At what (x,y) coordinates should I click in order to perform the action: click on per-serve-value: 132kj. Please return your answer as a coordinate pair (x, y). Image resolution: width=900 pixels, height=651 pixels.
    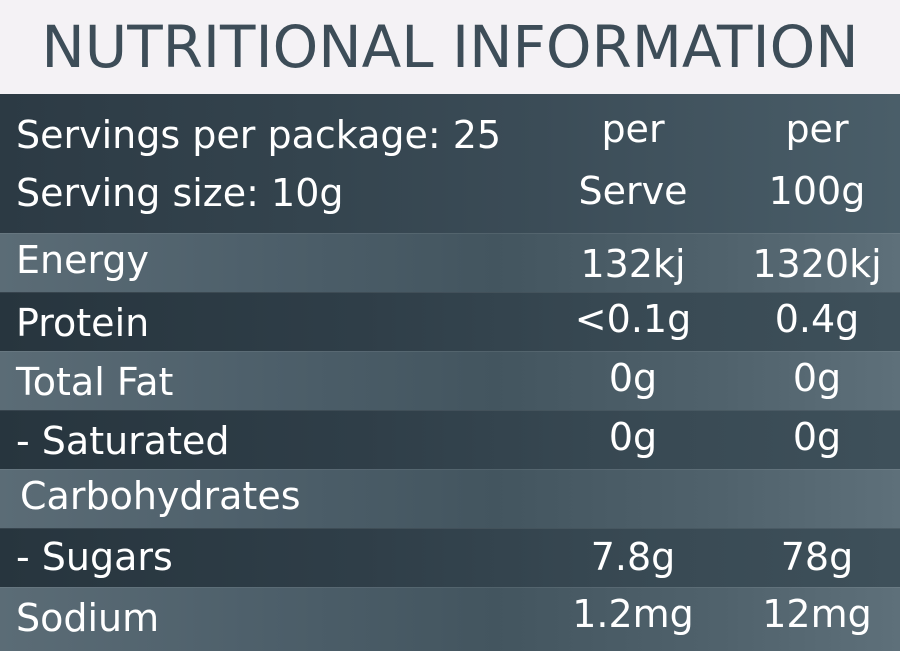
    Looking at the image, I should click on (633, 264).